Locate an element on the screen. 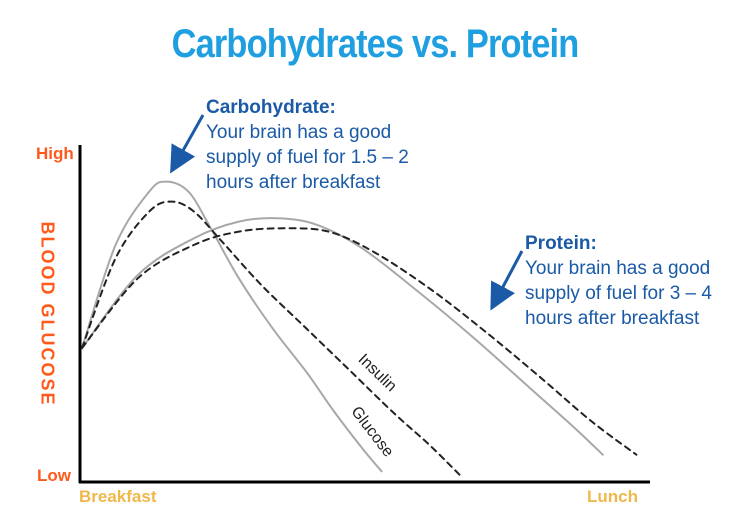 This screenshot has height=526, width=750. y-tick-low: Low is located at coordinates (54, 475).